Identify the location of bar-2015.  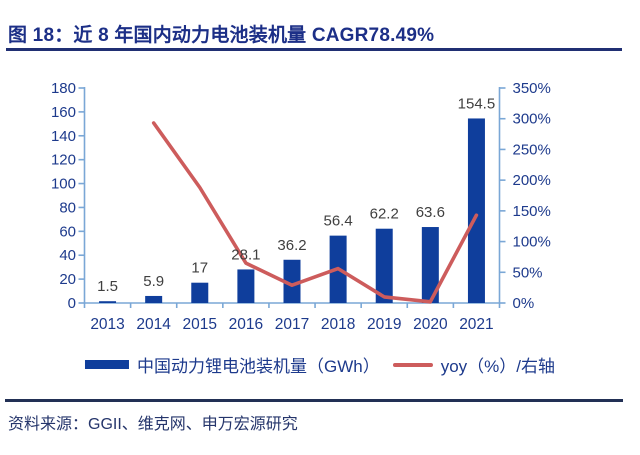
(200, 292).